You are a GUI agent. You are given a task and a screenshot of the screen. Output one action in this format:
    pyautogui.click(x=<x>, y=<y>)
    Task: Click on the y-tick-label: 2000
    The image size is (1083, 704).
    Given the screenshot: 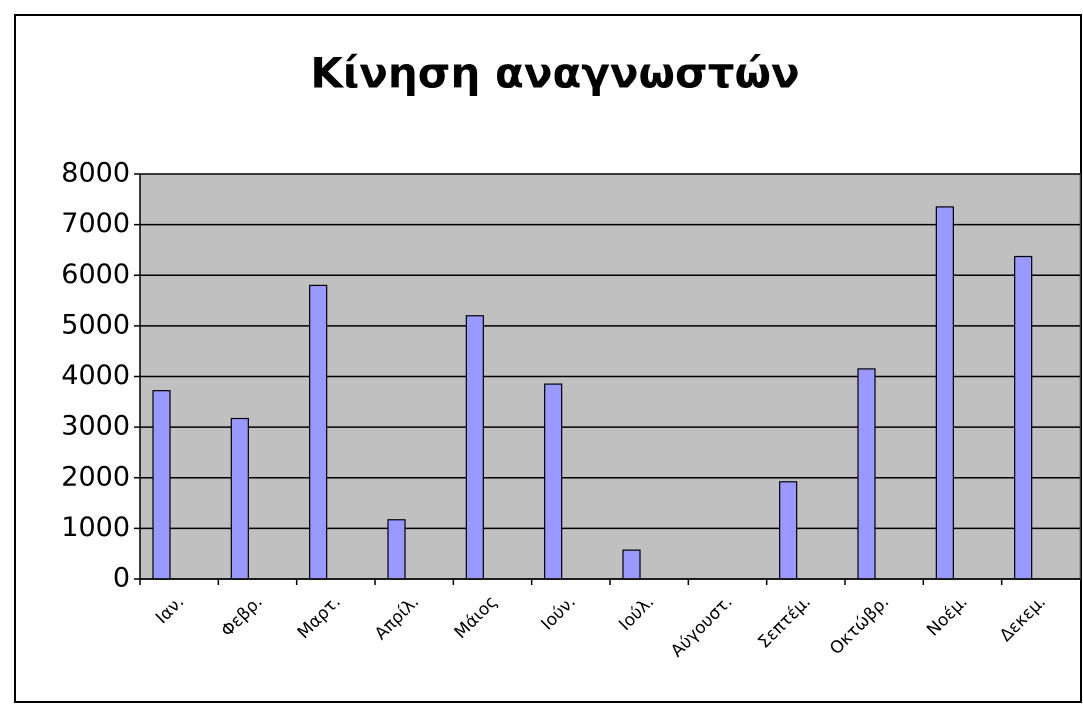 What is the action you would take?
    pyautogui.click(x=95, y=476)
    